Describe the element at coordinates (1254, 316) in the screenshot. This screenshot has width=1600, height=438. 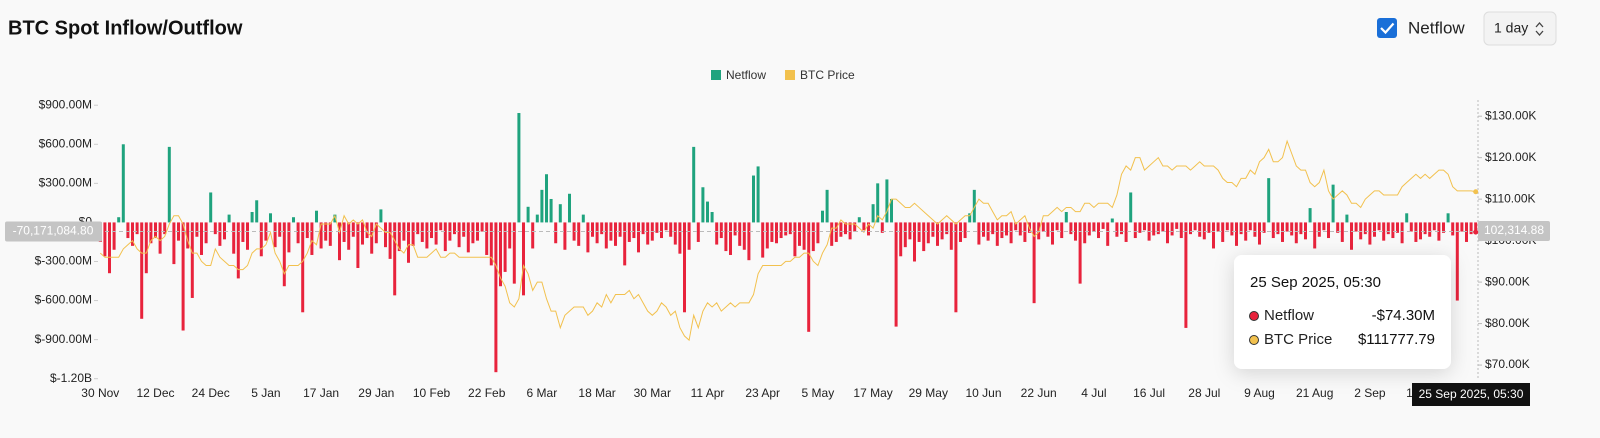
I see `tooltip-dot` at that location.